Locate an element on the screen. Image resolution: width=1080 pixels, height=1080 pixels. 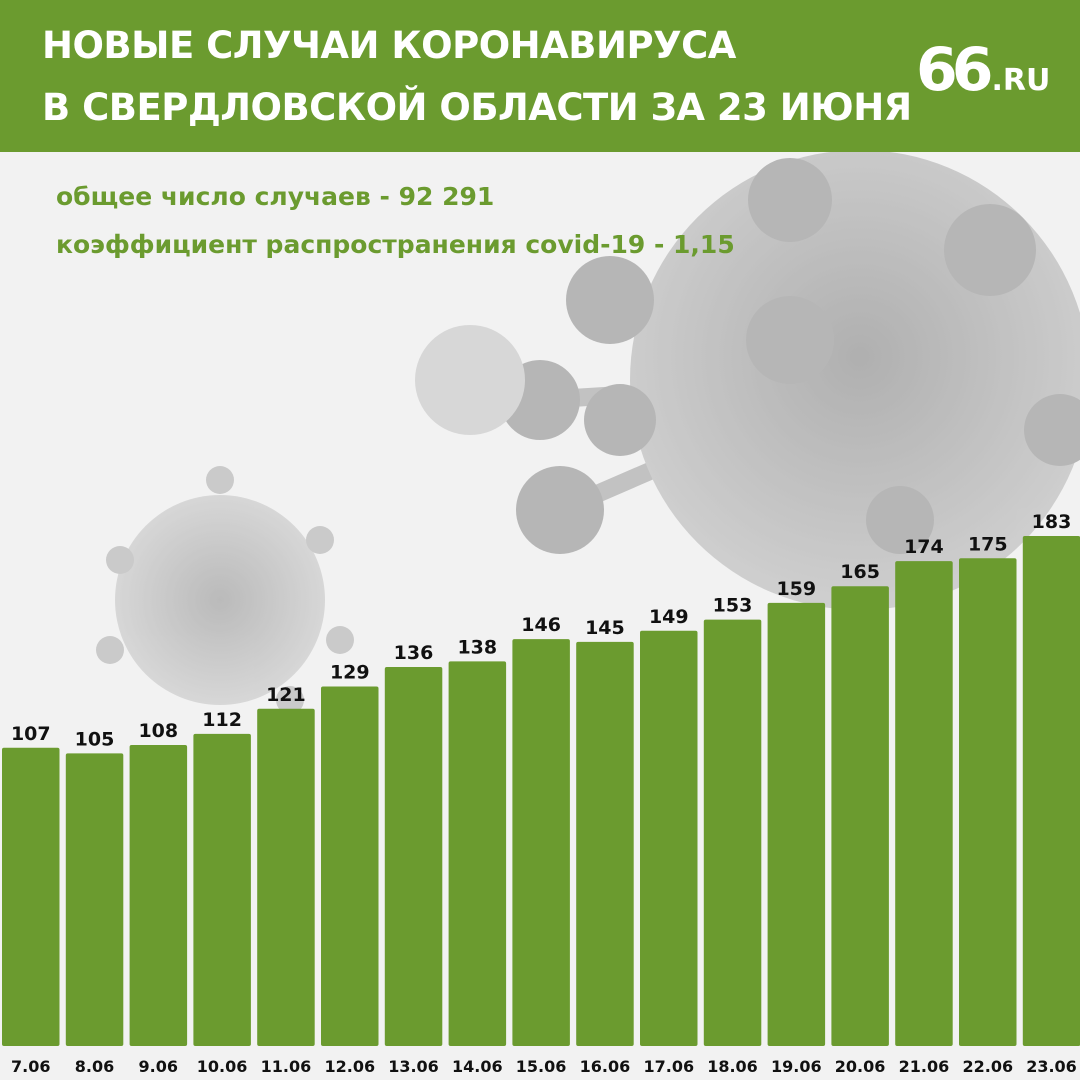
date-label-20.06: 20.06 is located at coordinates (860, 1066).